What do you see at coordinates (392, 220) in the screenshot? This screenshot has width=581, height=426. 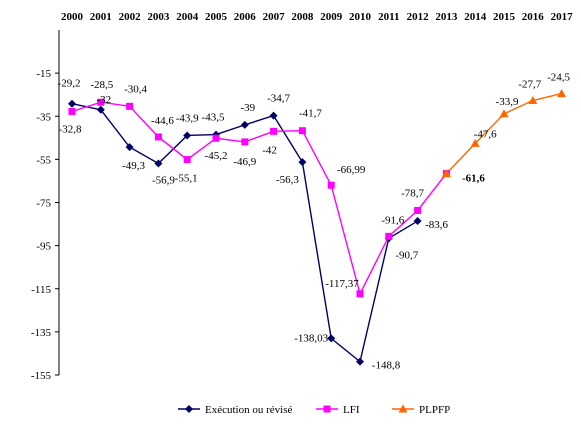 I see `data-label-ex-cution-ou-r-vis: -91,6` at bounding box center [392, 220].